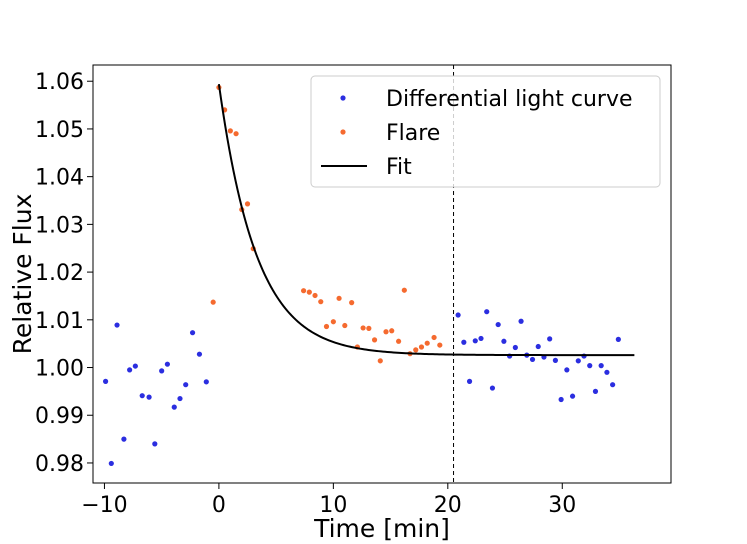  Describe the element at coordinates (366, 167) in the screenshot. I see `legend-item: Fit` at that location.